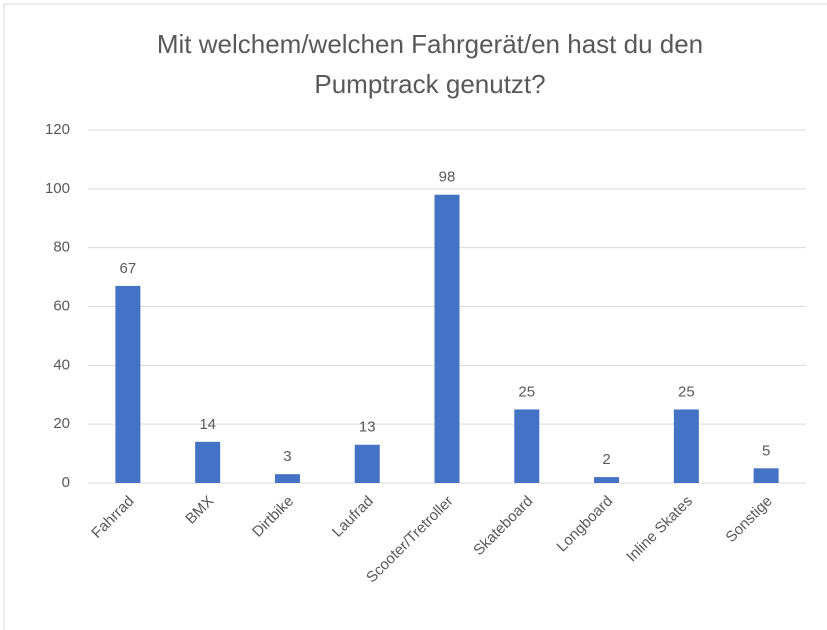 This screenshot has width=827, height=630. Describe the element at coordinates (367, 427) in the screenshot. I see `data-label: 13` at that location.